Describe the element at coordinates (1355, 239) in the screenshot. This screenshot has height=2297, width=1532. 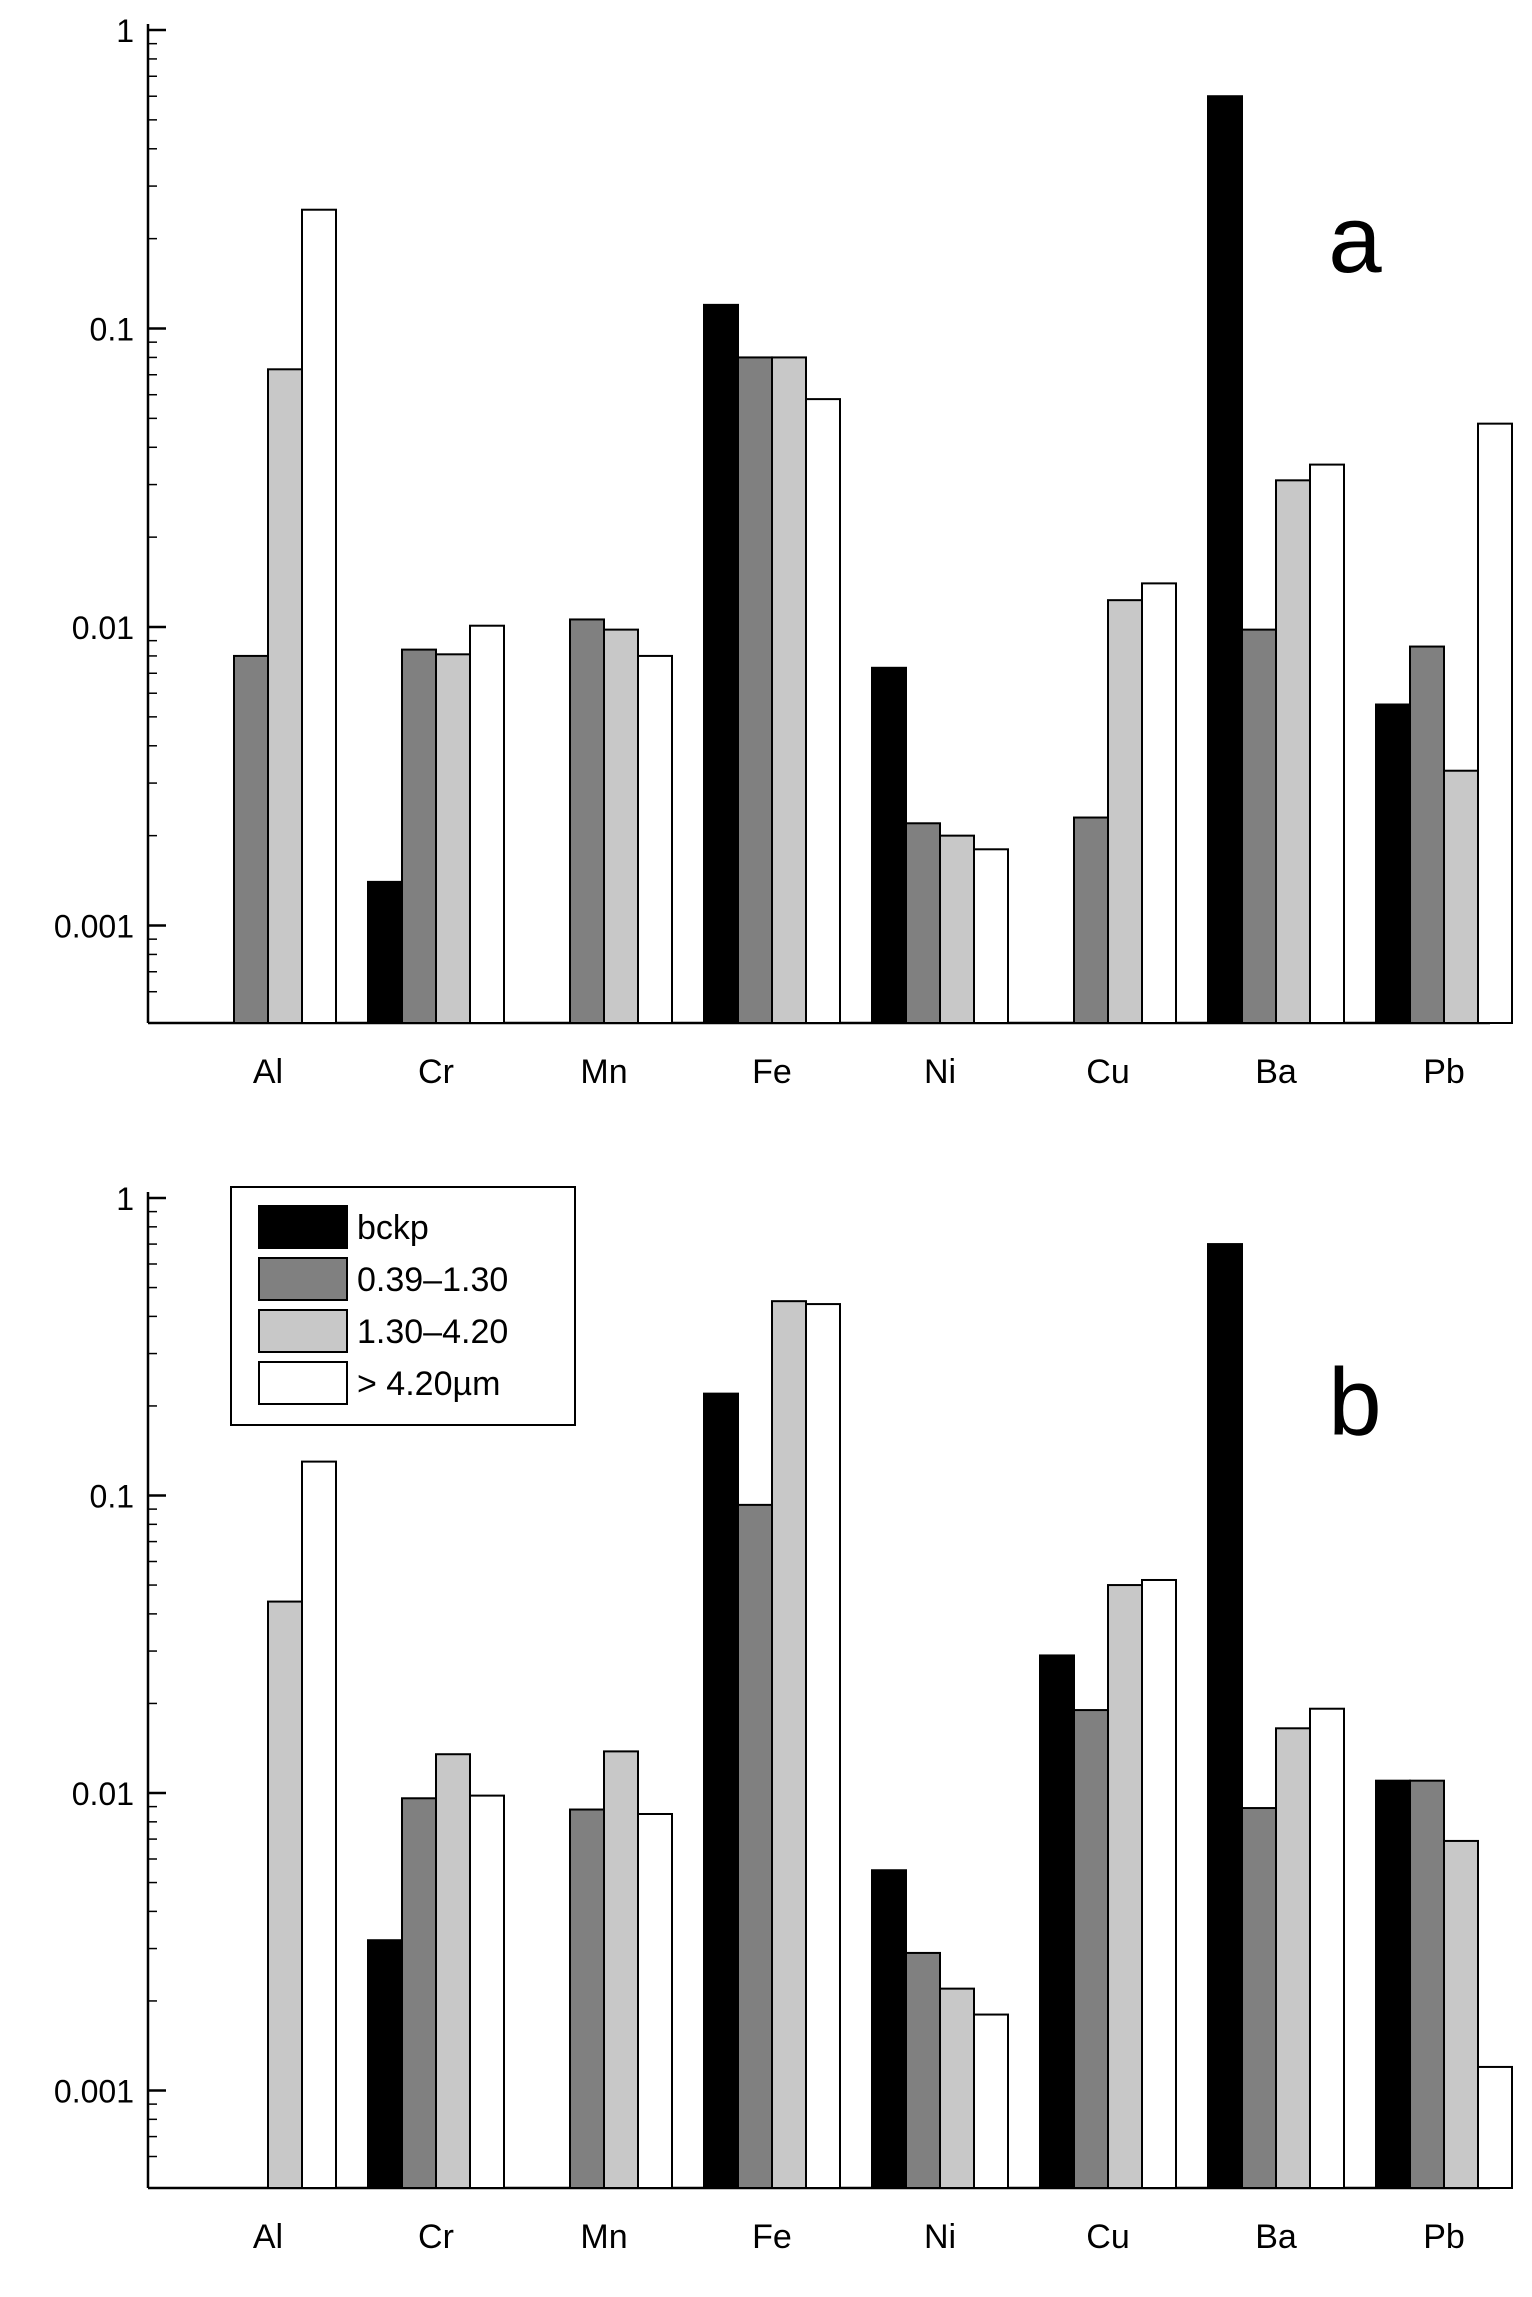
I see `panel-label: a` at that location.